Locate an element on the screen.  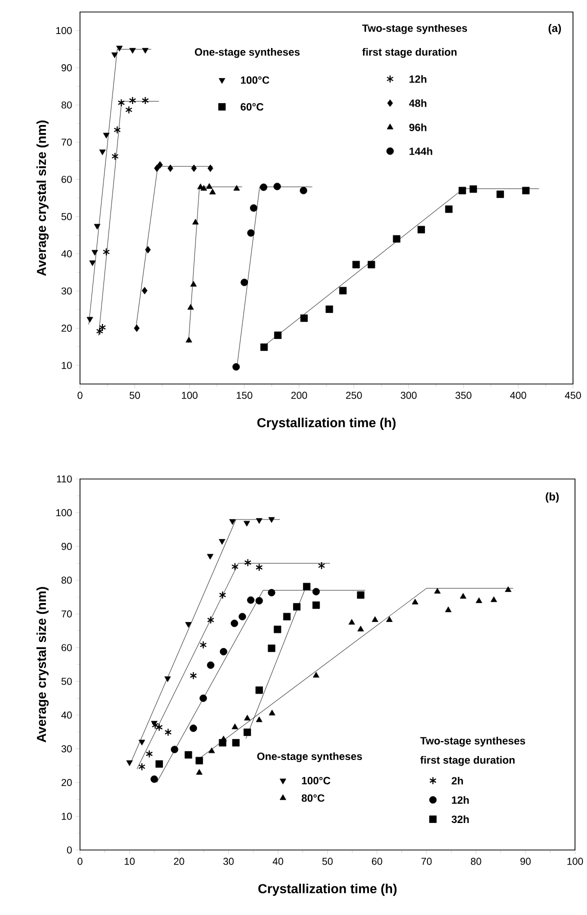
y-tick-label: 0 is located at coordinates (69, 850).